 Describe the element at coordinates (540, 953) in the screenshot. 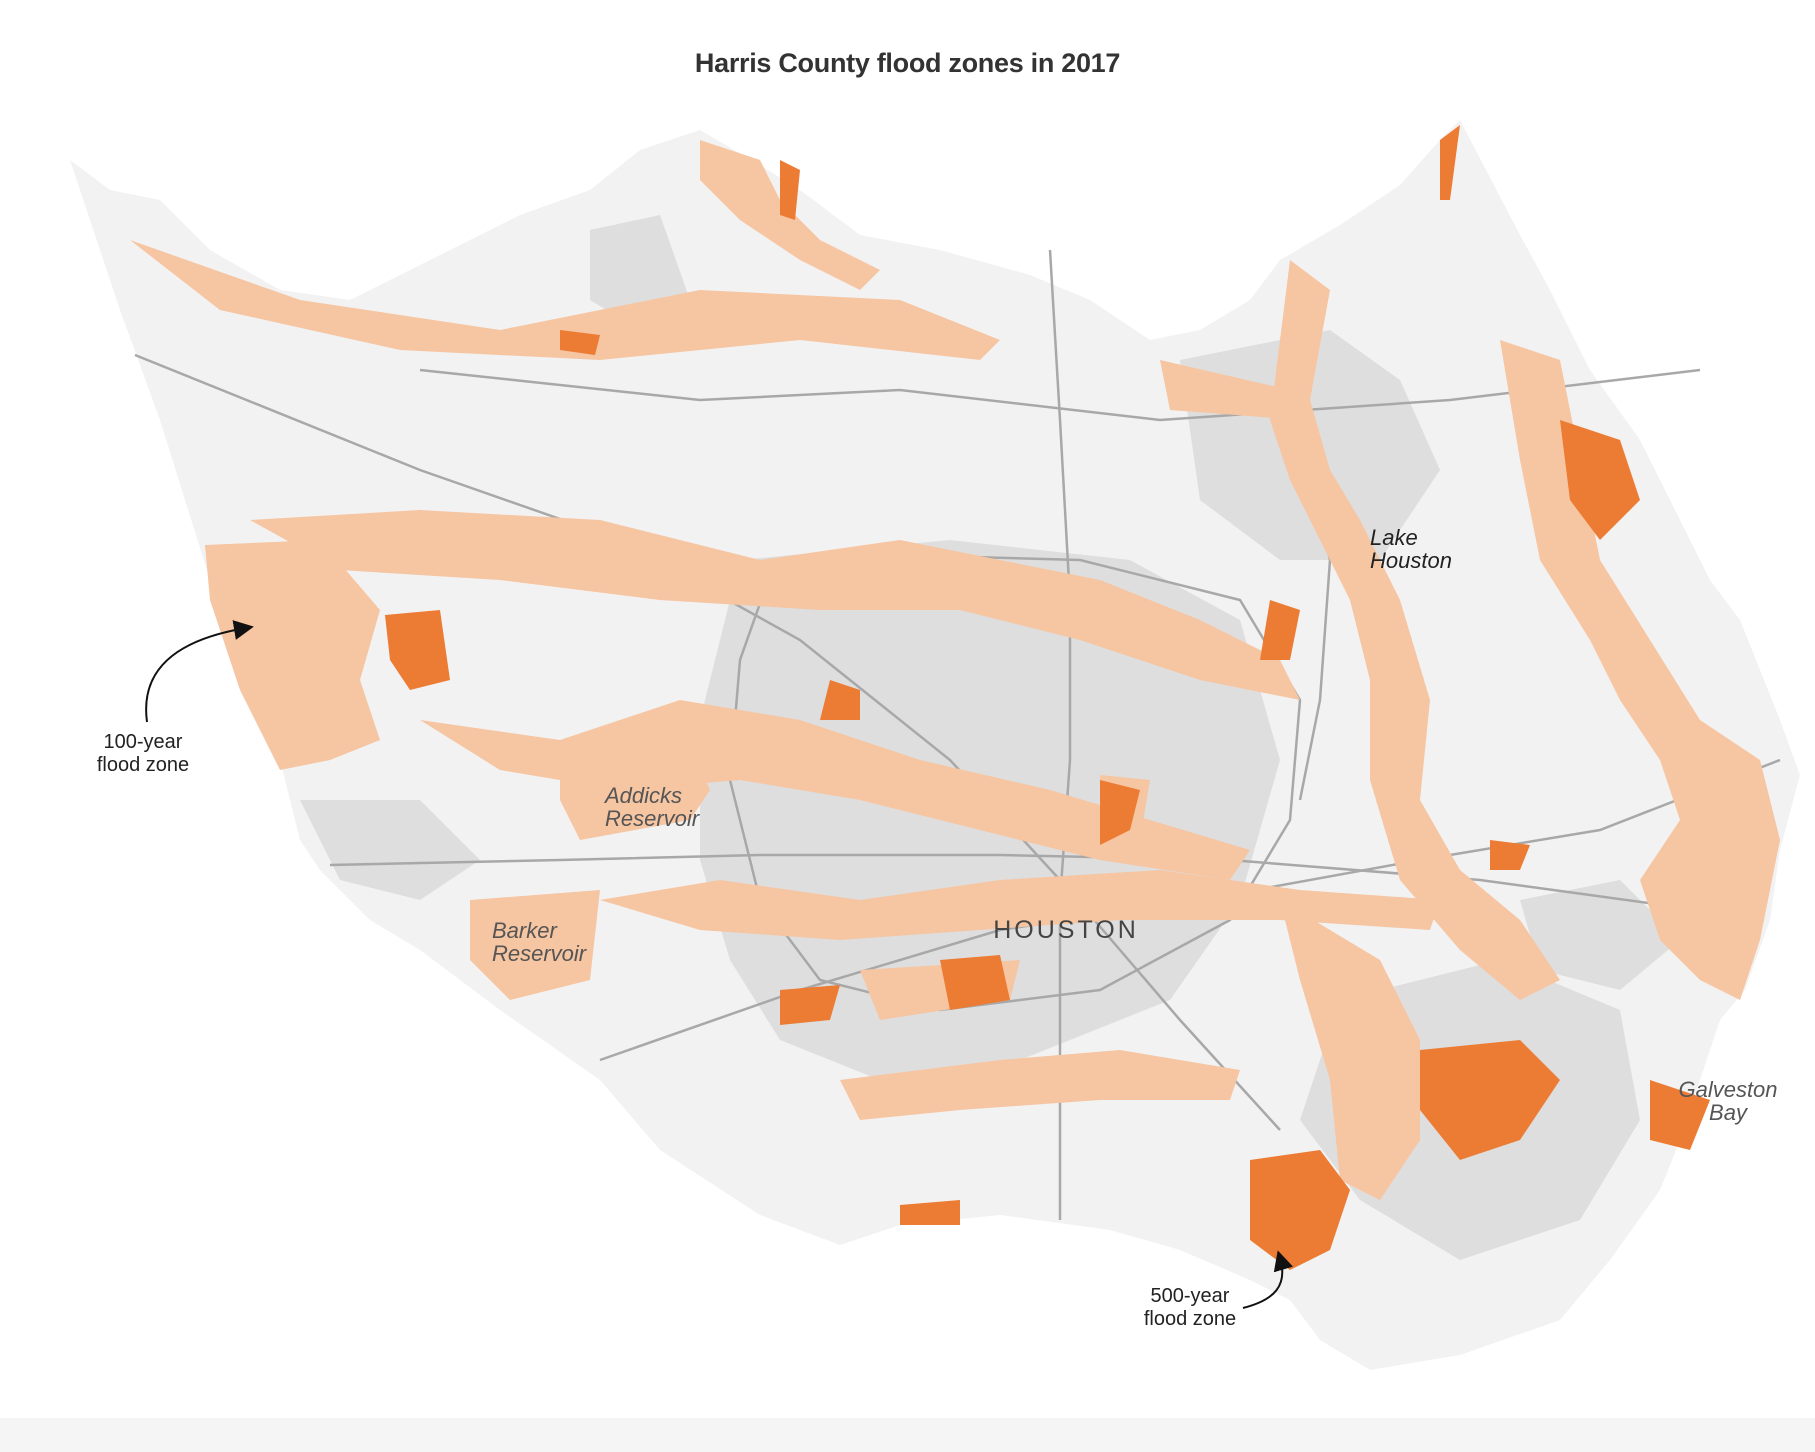

I see `barker-reservoir-label-2: Reservoir` at that location.